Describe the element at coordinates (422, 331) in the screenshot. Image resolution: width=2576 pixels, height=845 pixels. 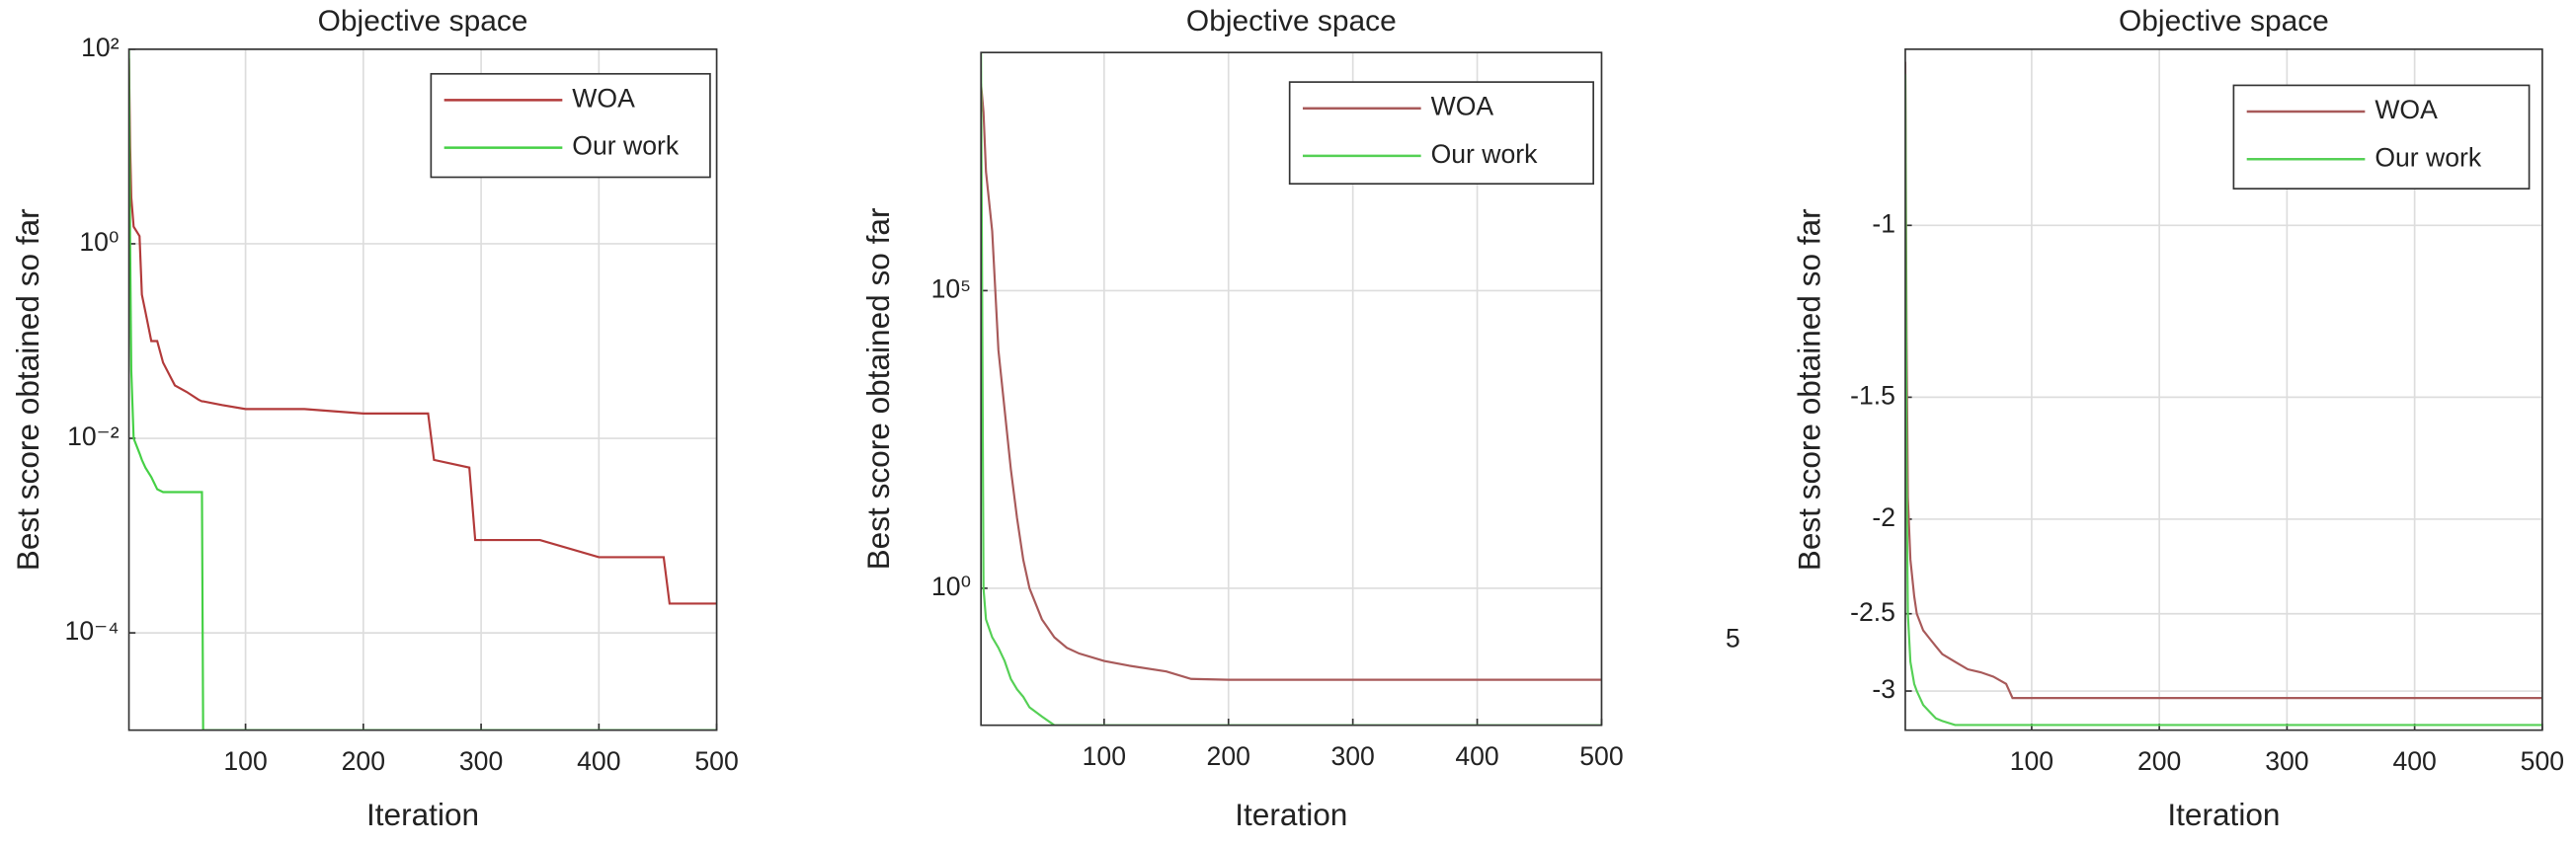
I see `data-line` at that location.